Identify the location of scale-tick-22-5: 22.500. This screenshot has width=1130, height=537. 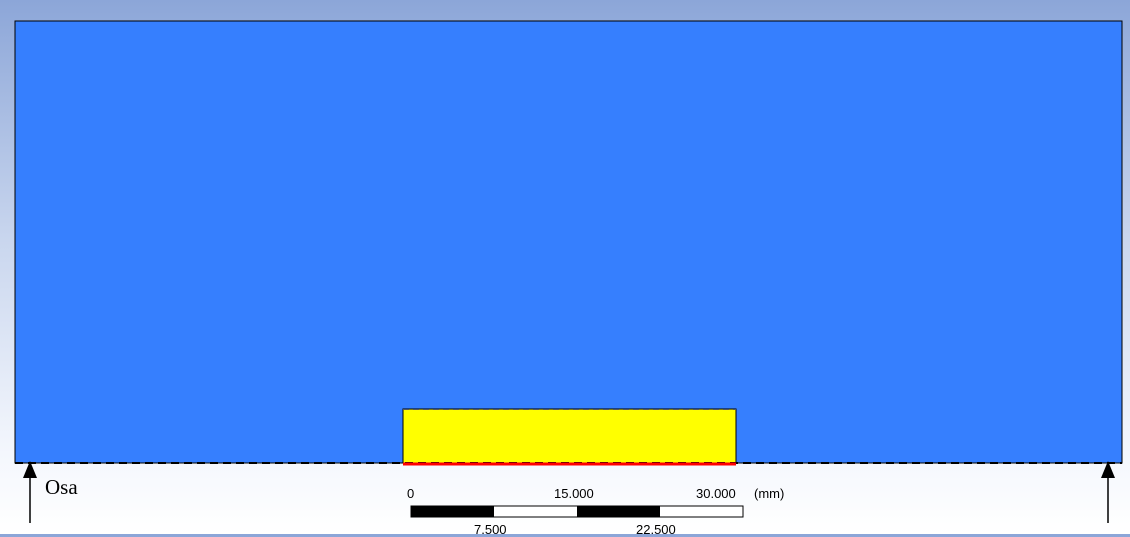
(656, 529).